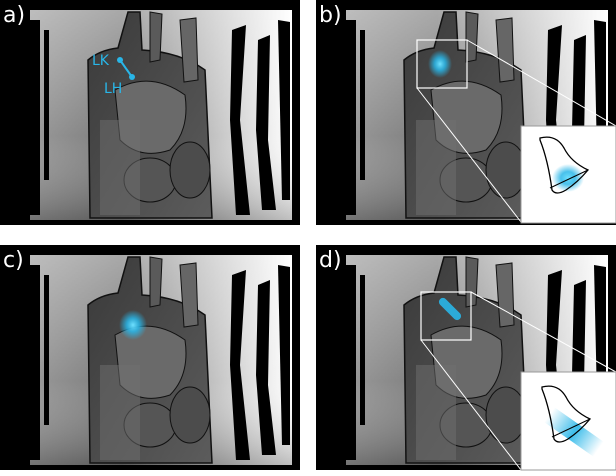 Image resolution: width=616 pixels, height=476 pixels. What do you see at coordinates (113, 89) in the screenshot?
I see `annotation: LH` at bounding box center [113, 89].